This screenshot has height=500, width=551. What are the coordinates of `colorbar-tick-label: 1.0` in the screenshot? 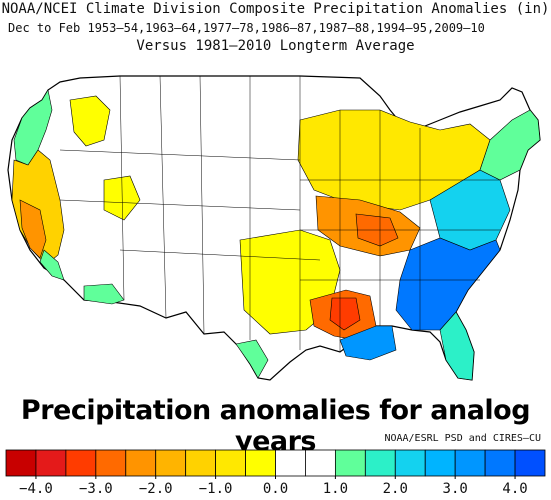 It's located at (335, 489).